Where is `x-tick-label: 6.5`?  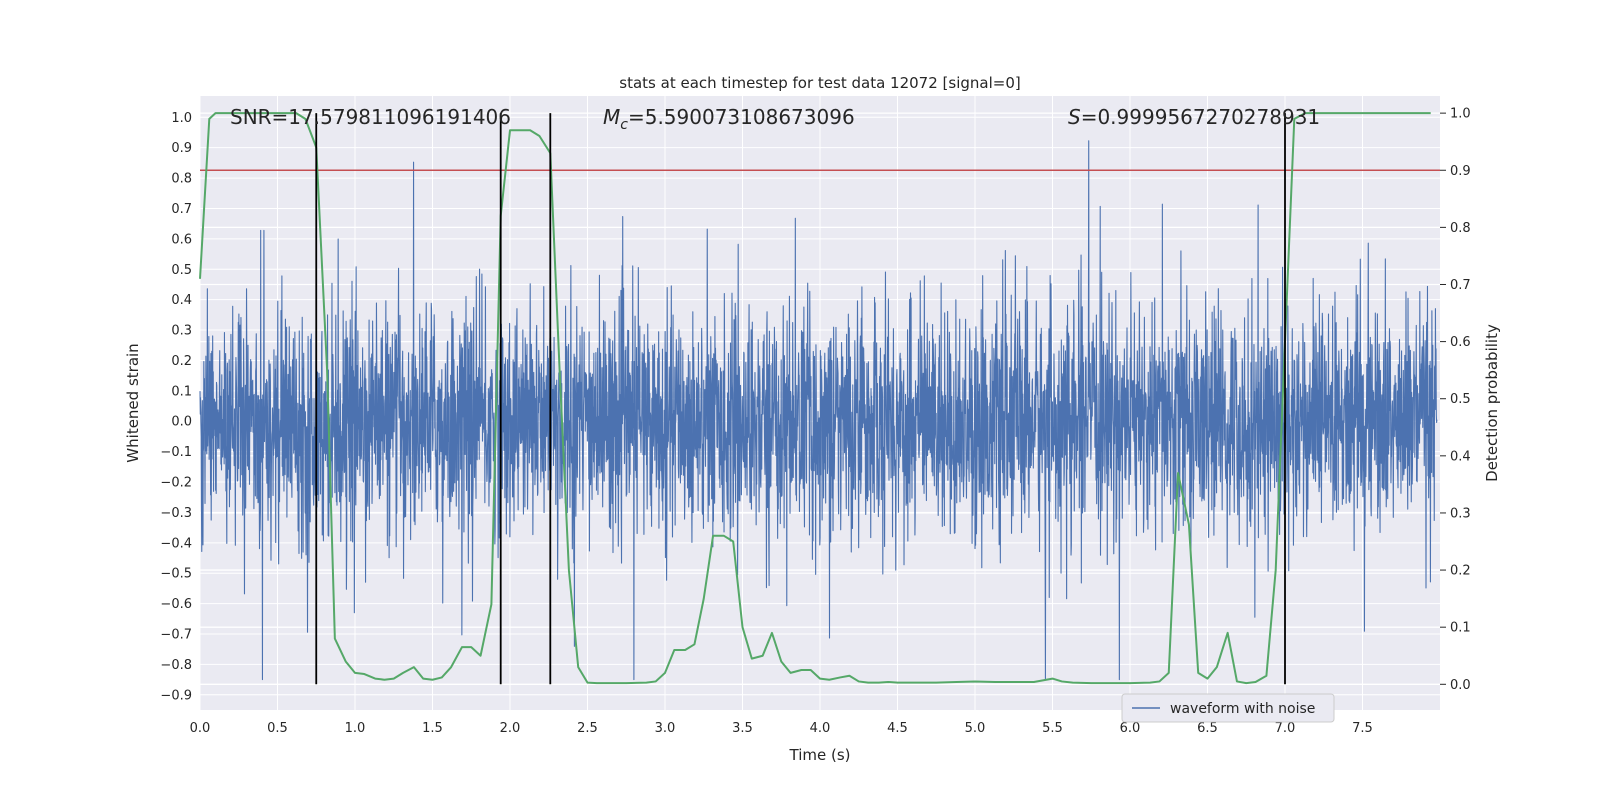
x-tick-label: 6.5 is located at coordinates (1207, 728).